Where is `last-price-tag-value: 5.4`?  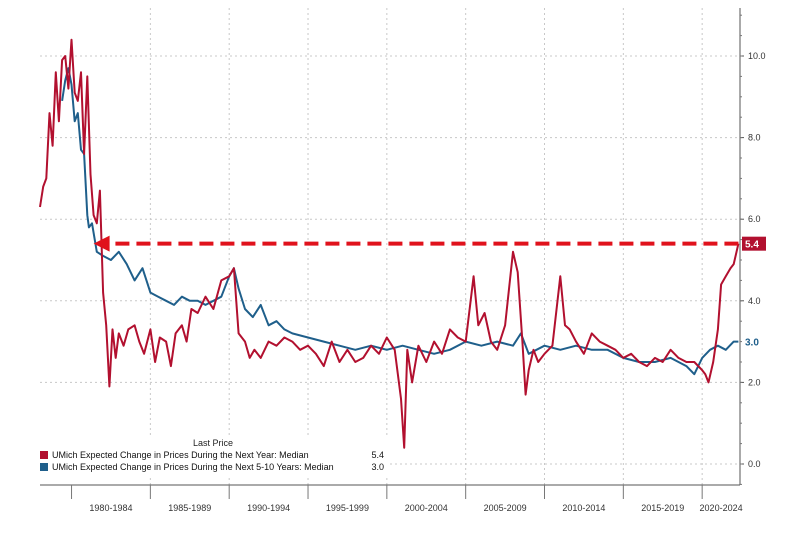 last-price-tag-value: 5.4 is located at coordinates (752, 245).